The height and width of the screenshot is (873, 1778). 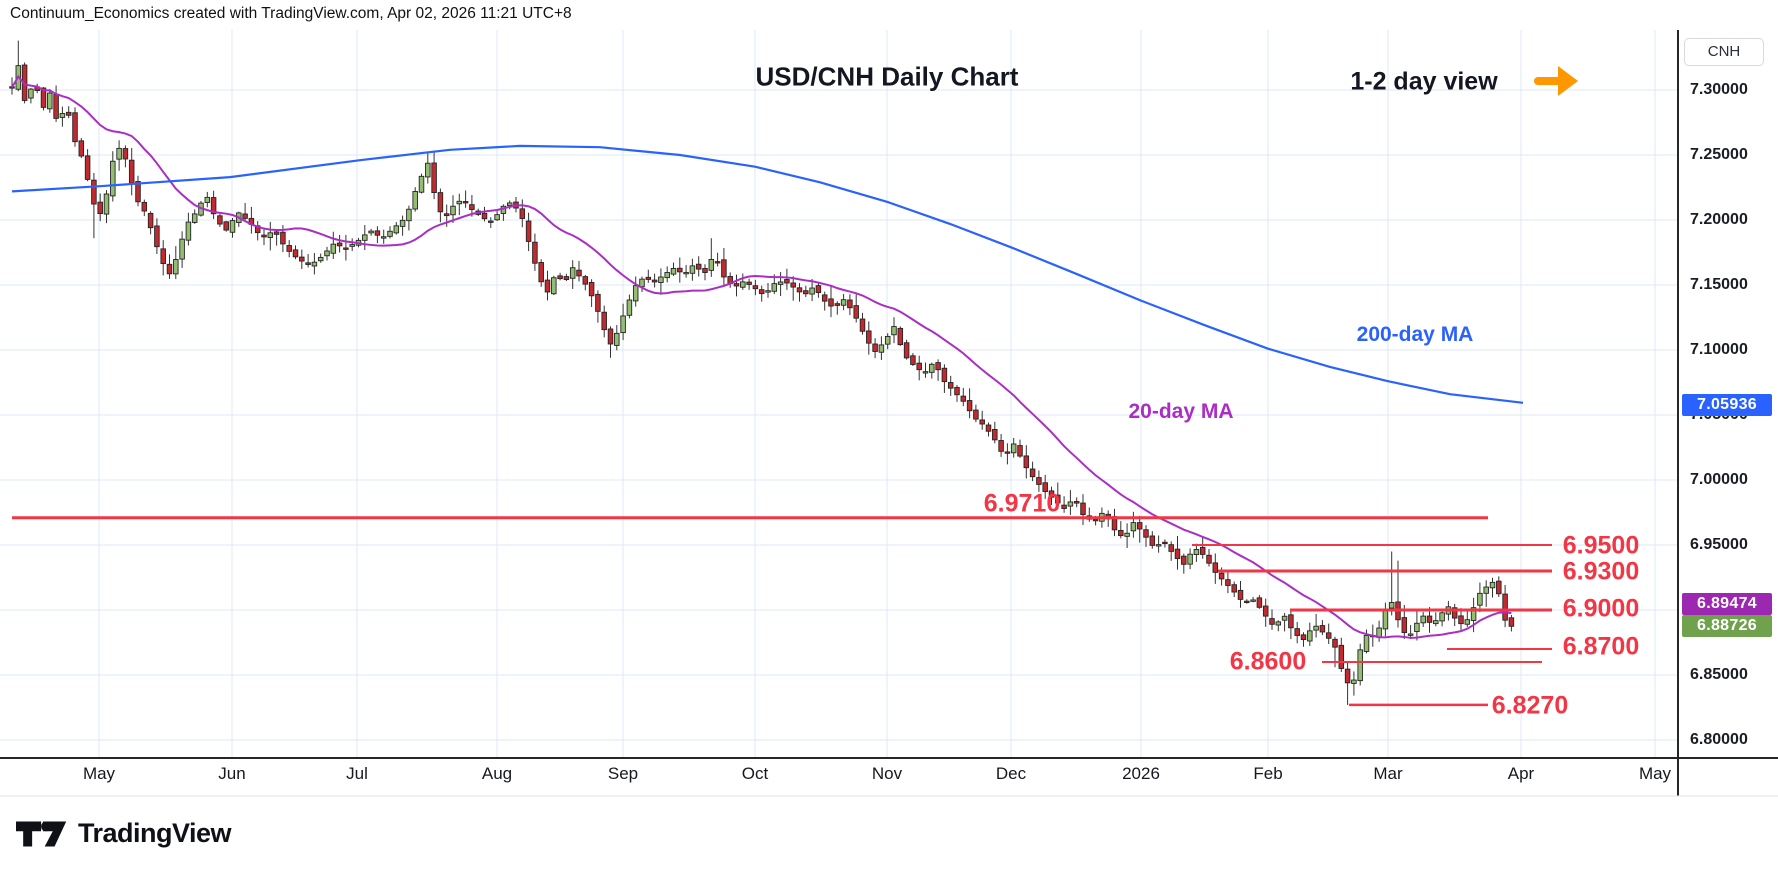 I want to click on right-arrow-icon, so click(x=1556, y=81).